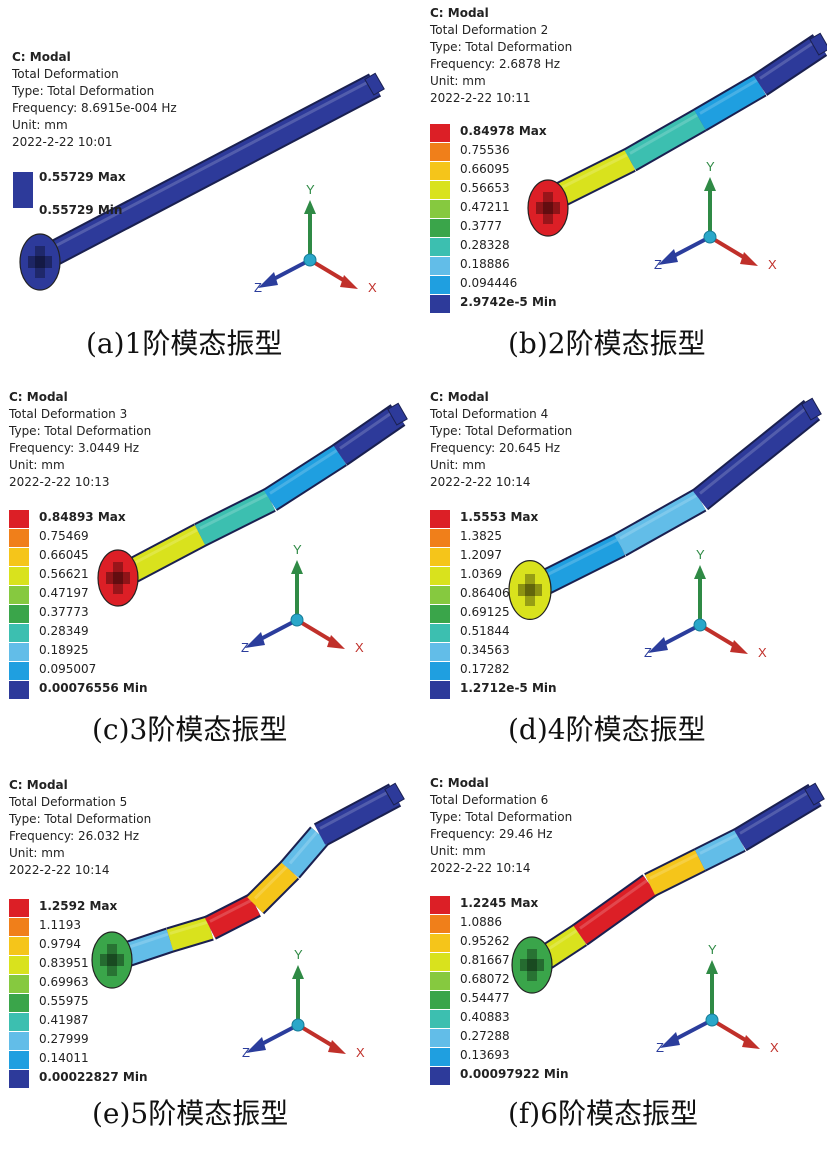 Image resolution: width=827 pixels, height=1160 pixels. I want to click on legend-label: 0.34563, so click(485, 650).